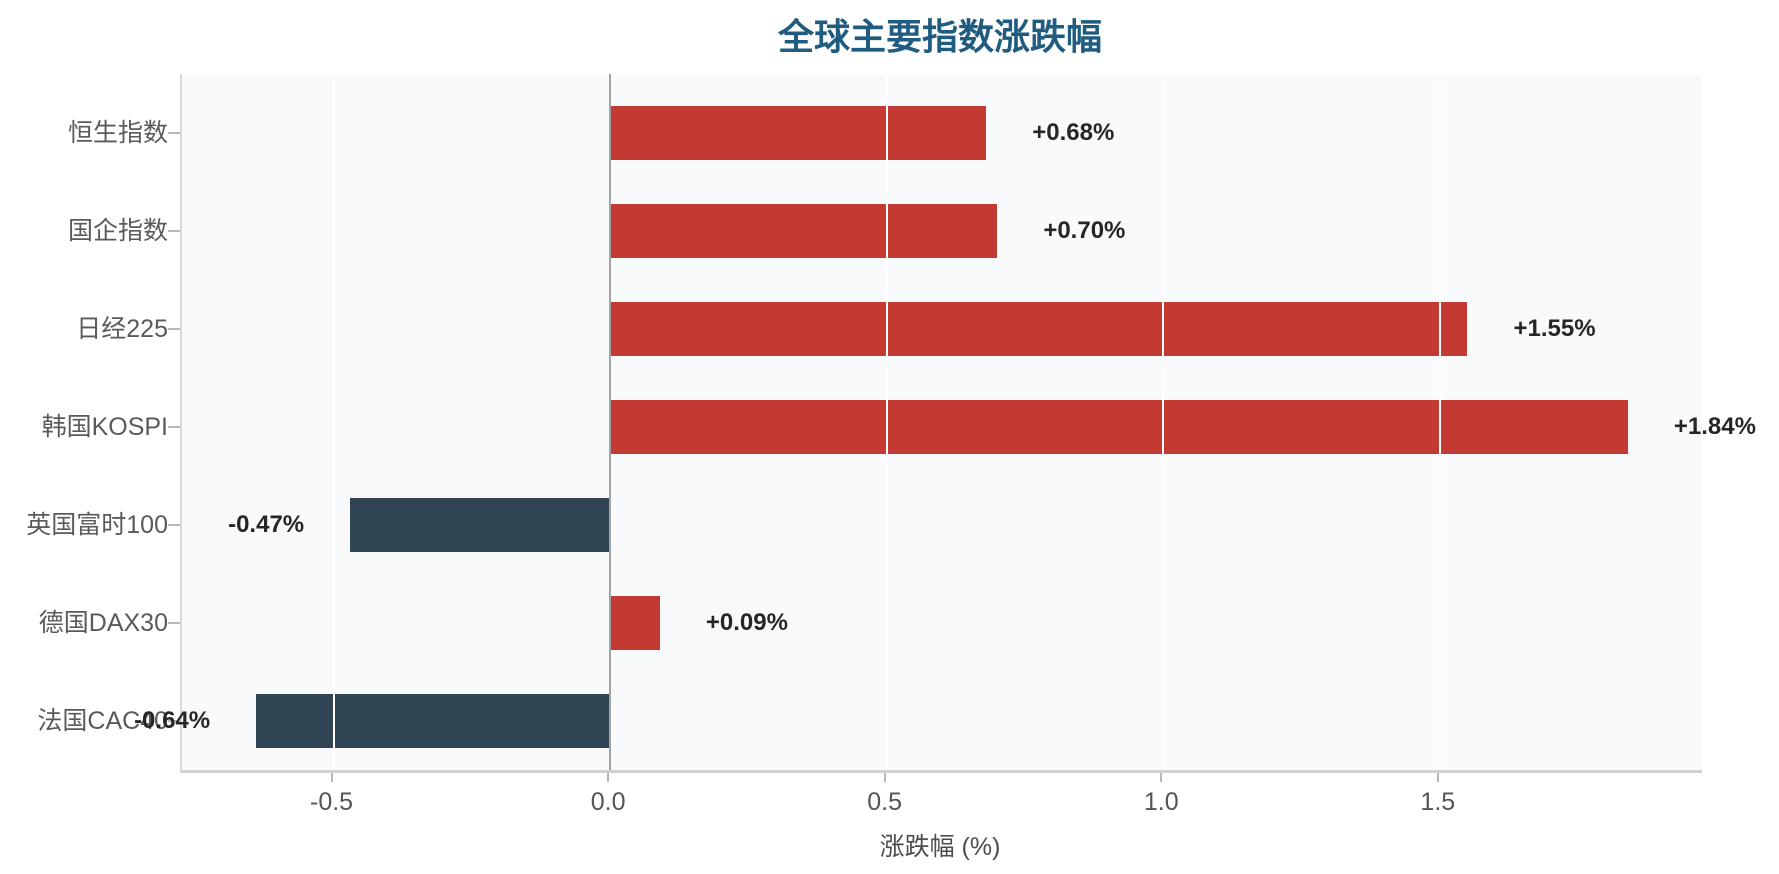 This screenshot has width=1779, height=874. What do you see at coordinates (1438, 802) in the screenshot?
I see `x-tick-label: 1.5` at bounding box center [1438, 802].